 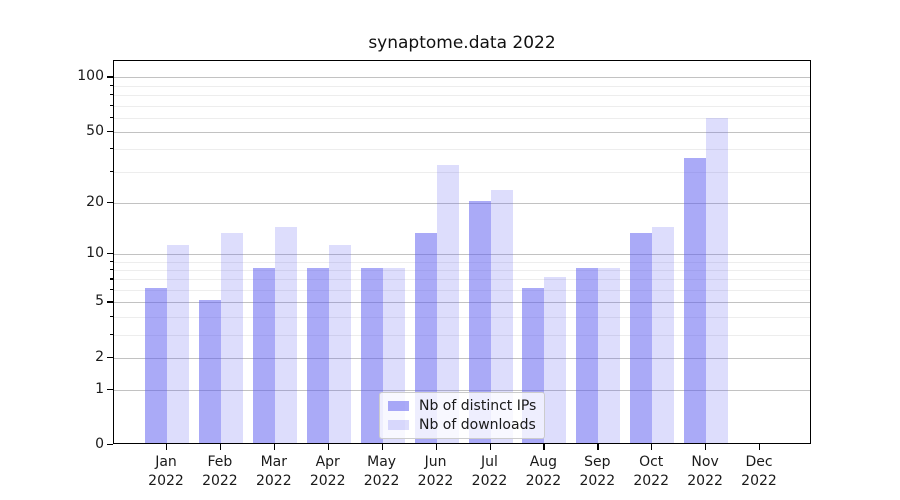 What do you see at coordinates (156, 365) in the screenshot?
I see `bar-distinct-ips-jan` at bounding box center [156, 365].